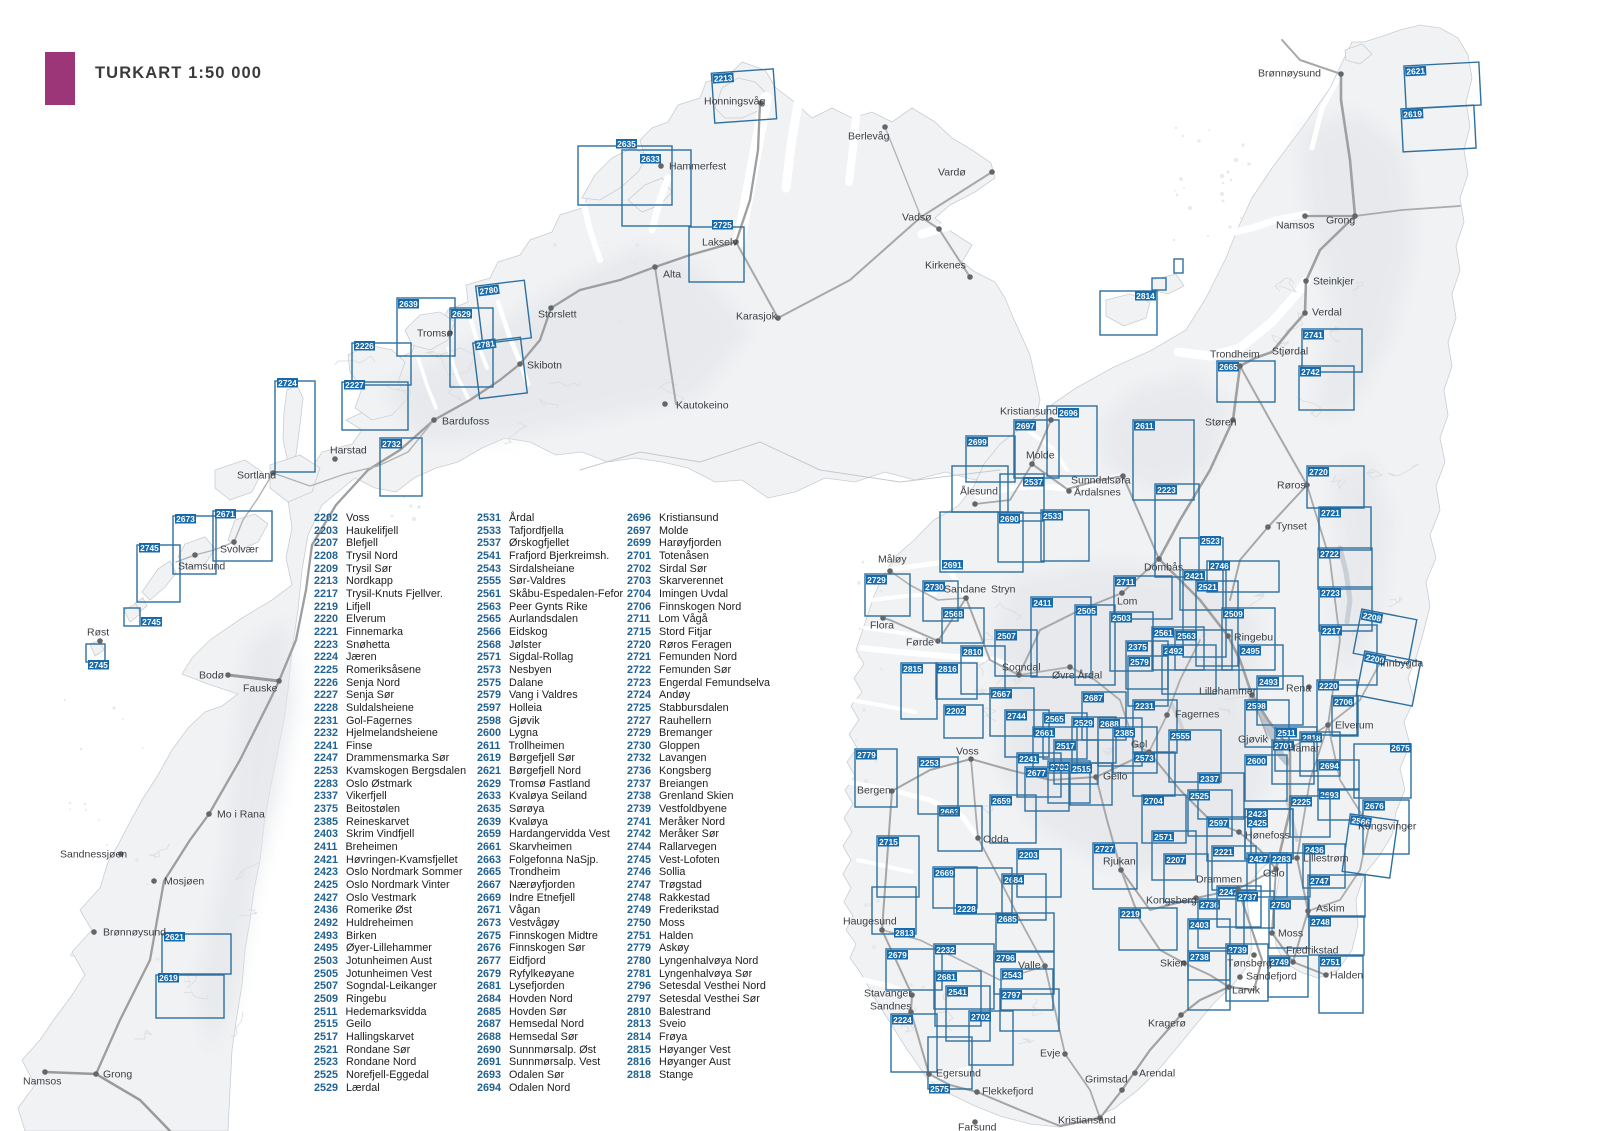  I want to click on svg-text: Stryn, so click(1003, 590).